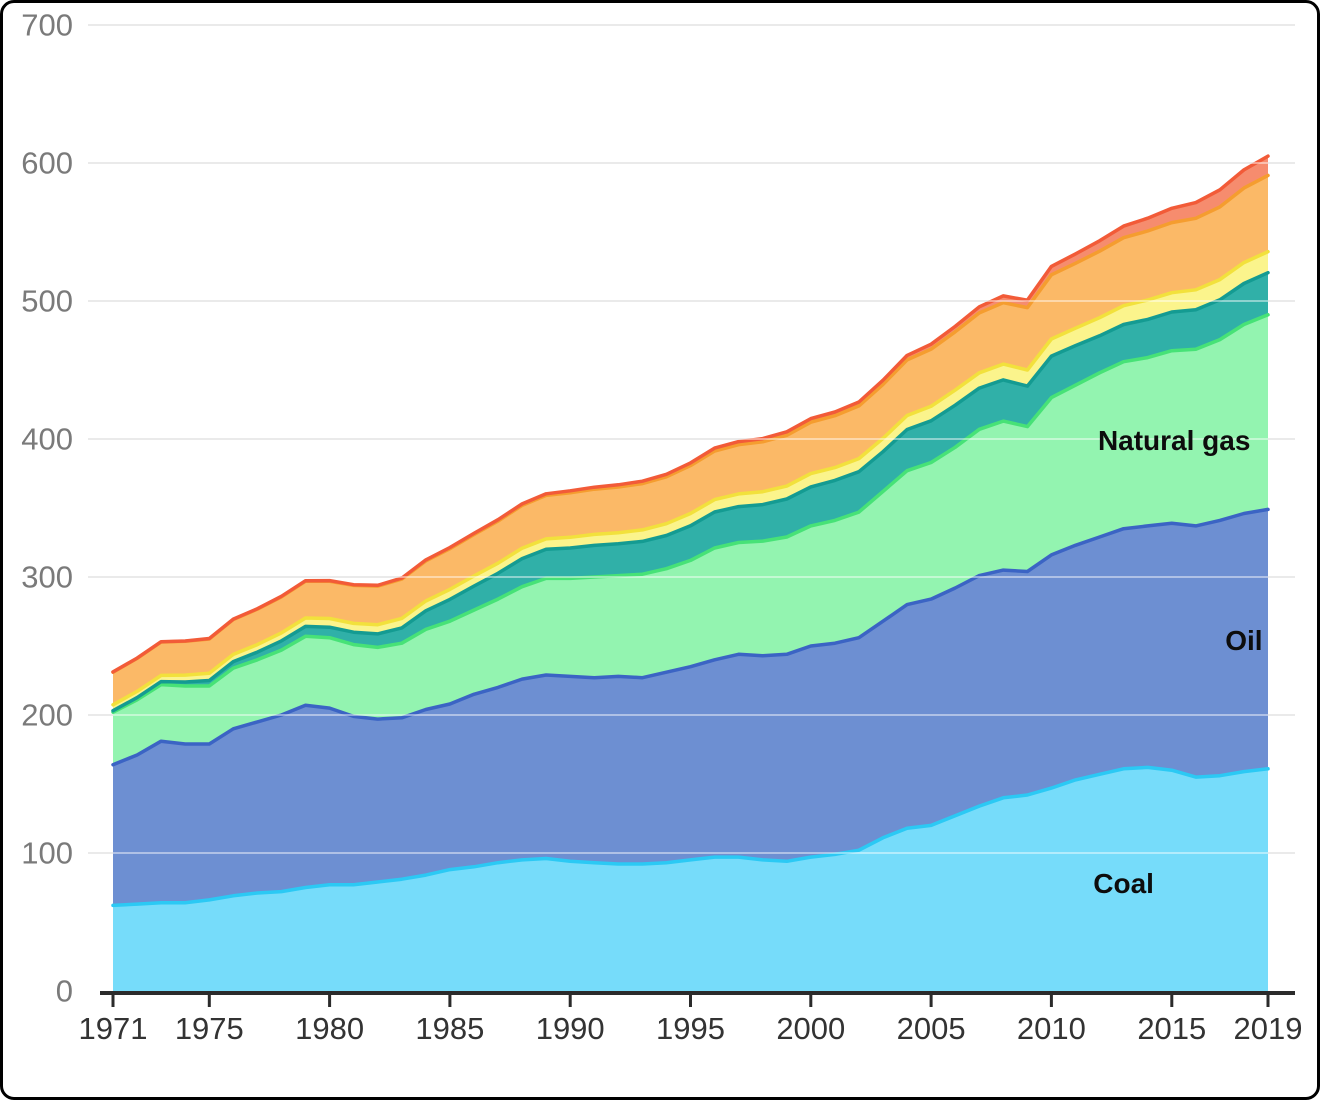 This screenshot has height=1100, width=1320. Describe the element at coordinates (47, 25) in the screenshot. I see `y-tick-label-700: 700` at that location.